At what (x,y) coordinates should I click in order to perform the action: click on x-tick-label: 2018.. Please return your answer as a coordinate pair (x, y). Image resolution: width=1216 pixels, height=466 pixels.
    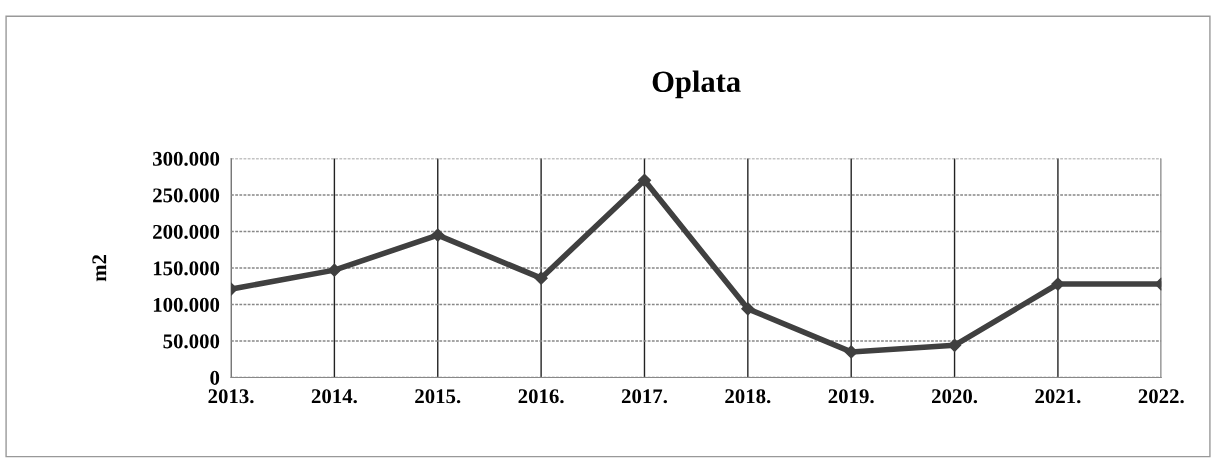
    Looking at the image, I should click on (748, 396).